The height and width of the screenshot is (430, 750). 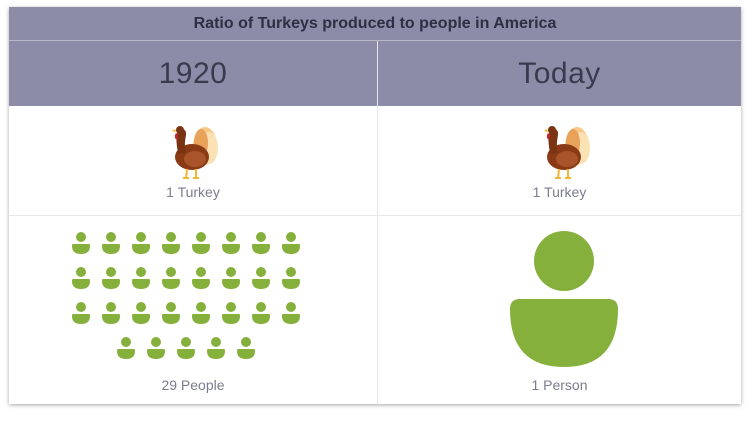 What do you see at coordinates (377, 222) in the screenshot?
I see `column-divider` at bounding box center [377, 222].